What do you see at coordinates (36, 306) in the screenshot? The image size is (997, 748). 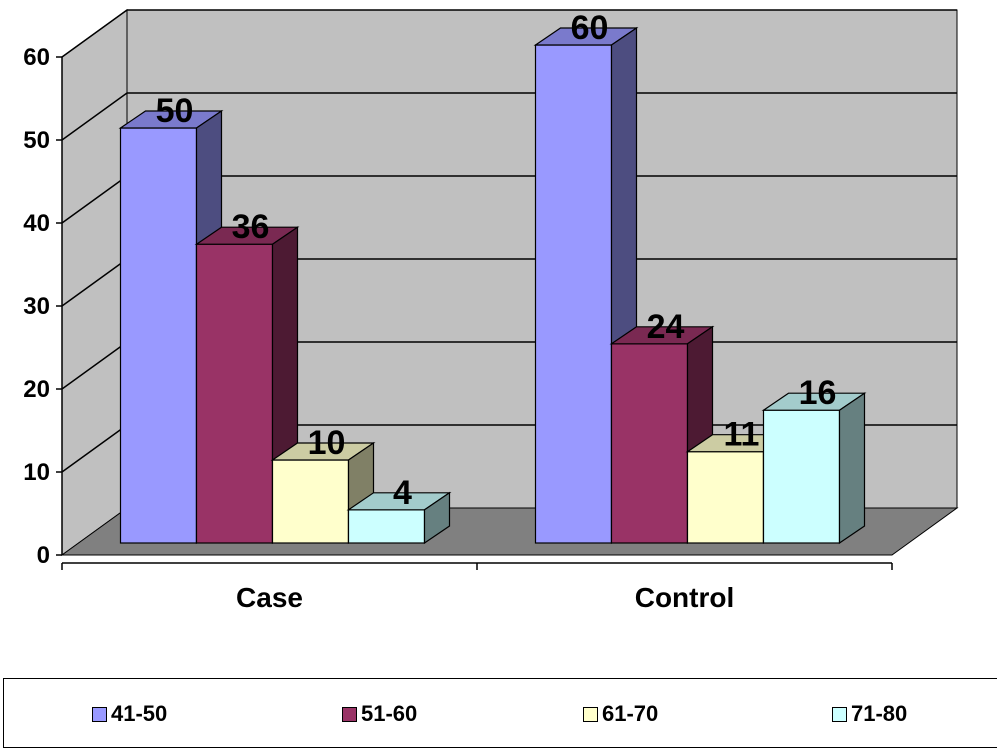 I see `y-tick-label: 30` at bounding box center [36, 306].